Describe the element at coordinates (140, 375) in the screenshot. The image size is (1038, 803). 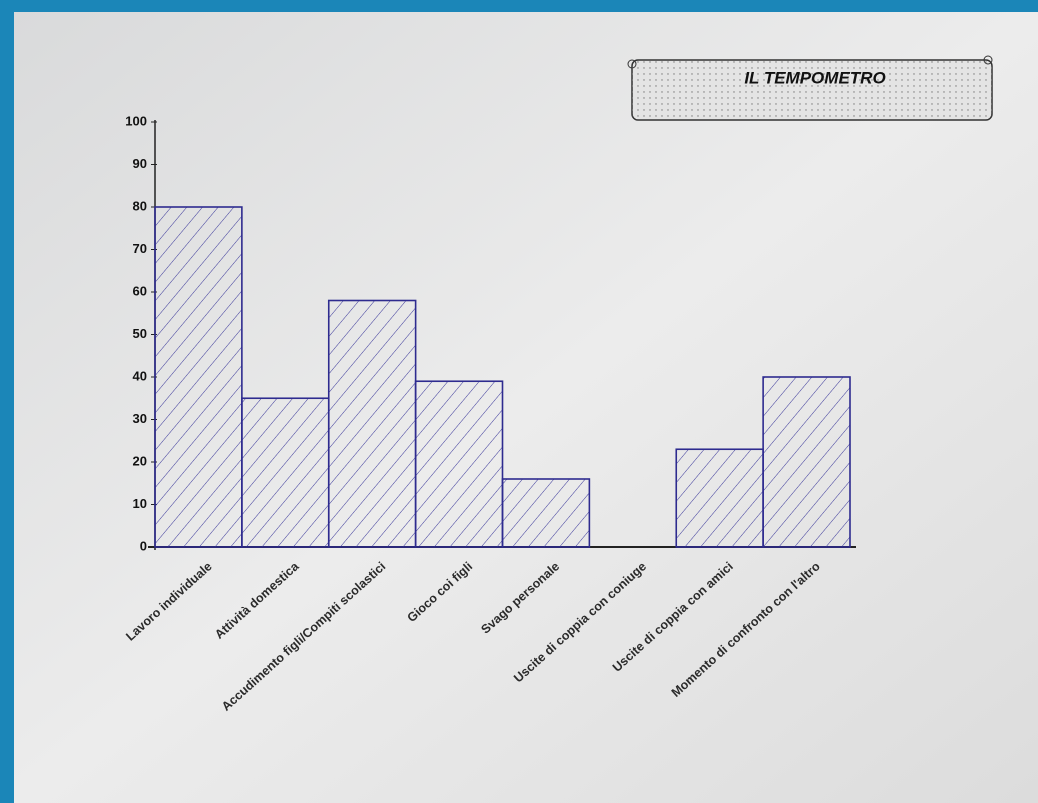
I see `y-tick-label: 40` at that location.